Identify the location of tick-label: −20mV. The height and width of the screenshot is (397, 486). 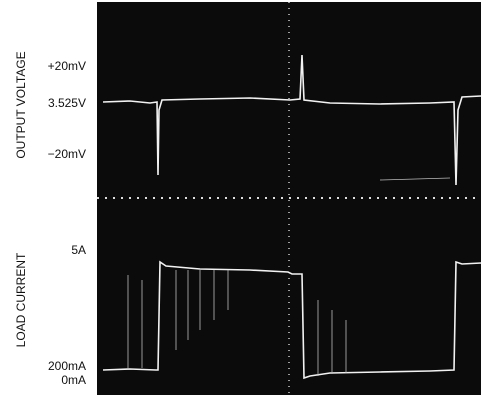
(67, 154).